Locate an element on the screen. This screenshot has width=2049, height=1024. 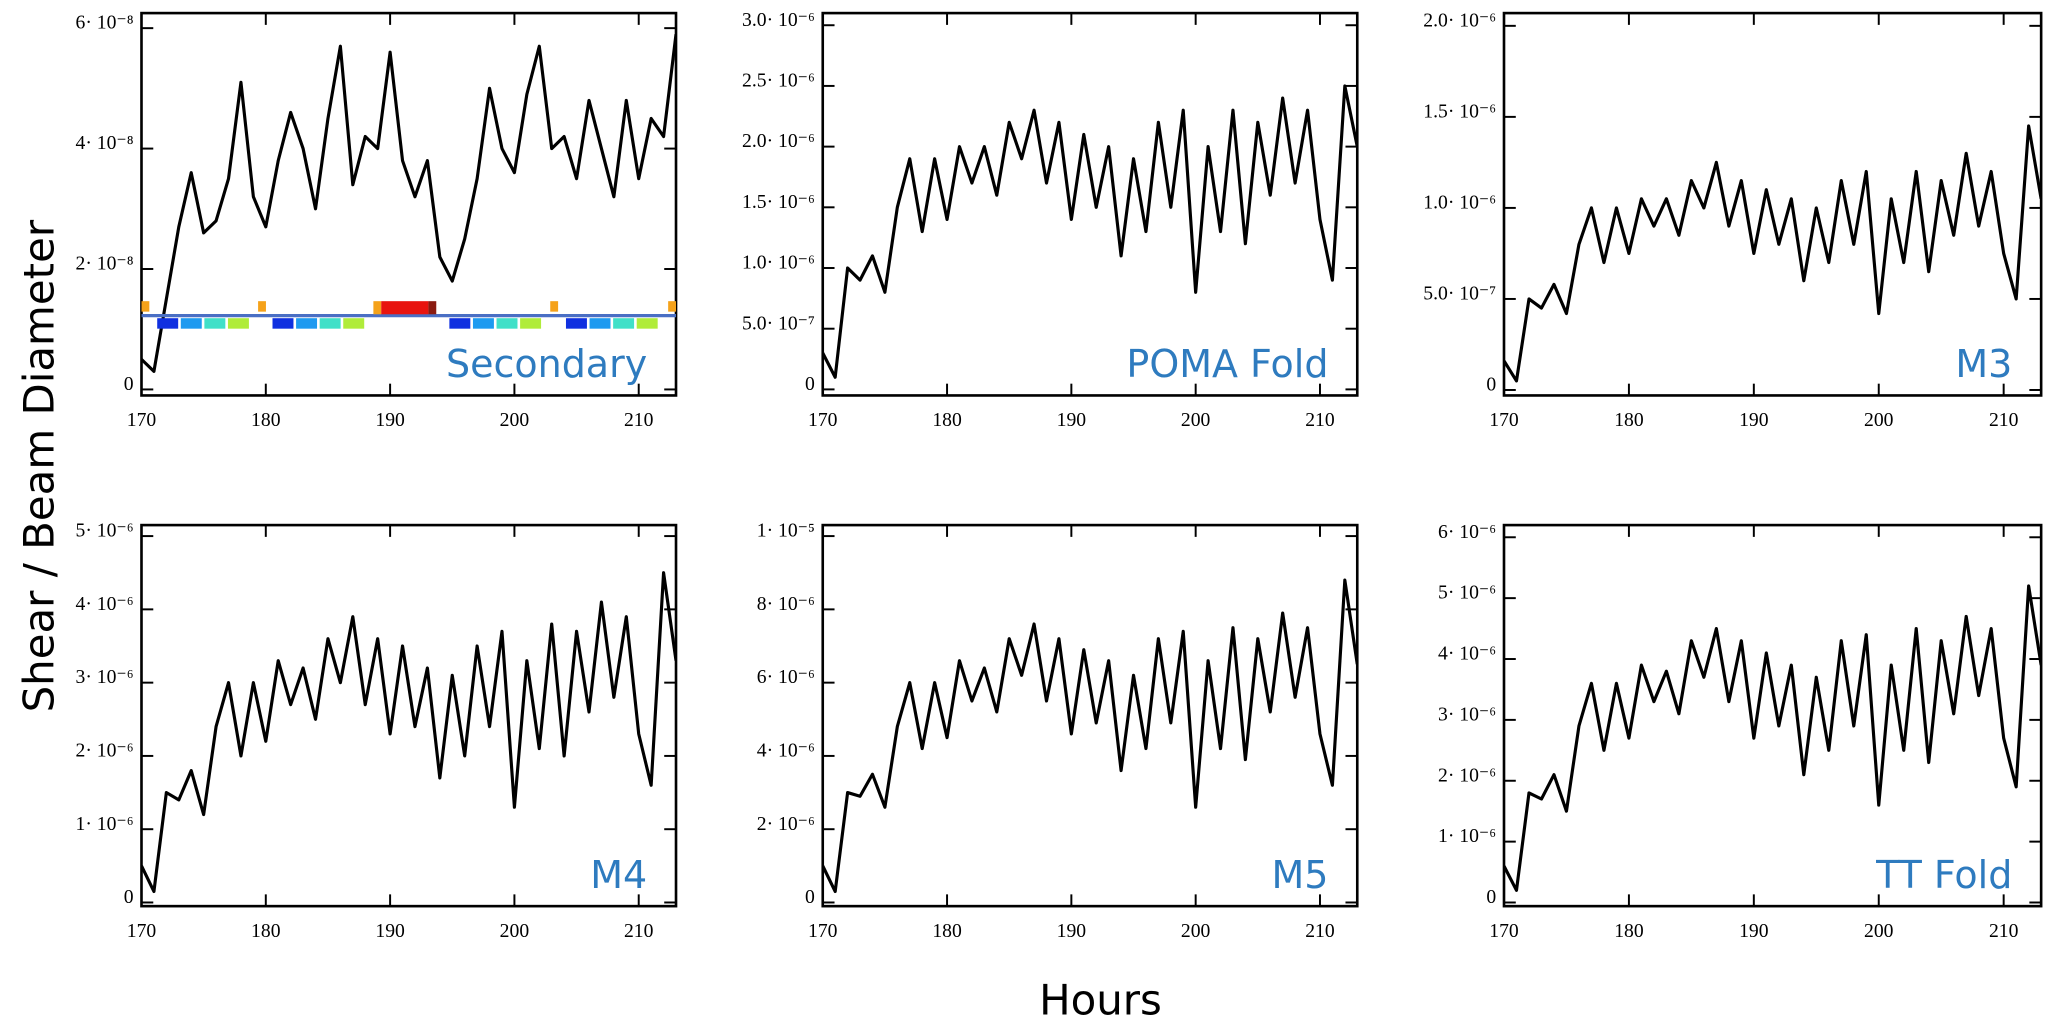
panel: 0 2· 10⁻⁸ 4· 10⁻⁸ 6· 10⁻⁸ 170 180 190 200 210 is located at coordinates (377, 221).